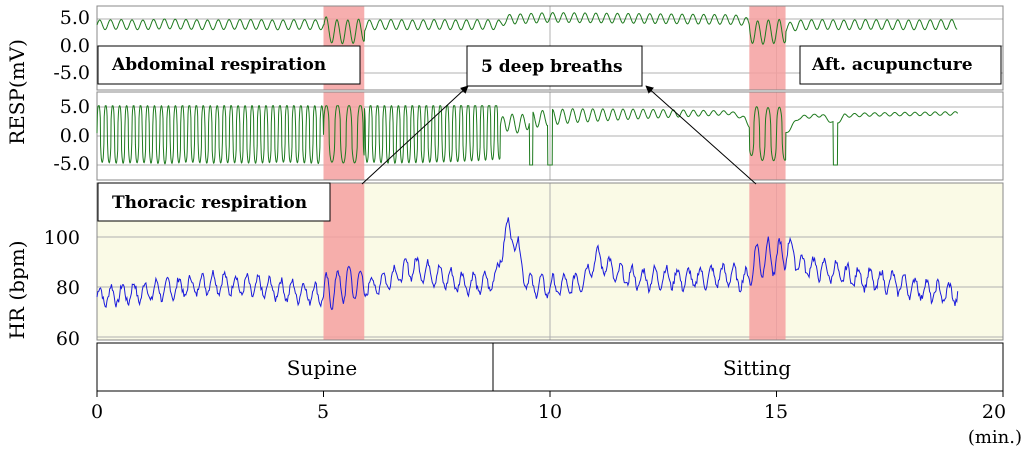  I want to click on abdominal-respiration-trace, so click(527, 28).